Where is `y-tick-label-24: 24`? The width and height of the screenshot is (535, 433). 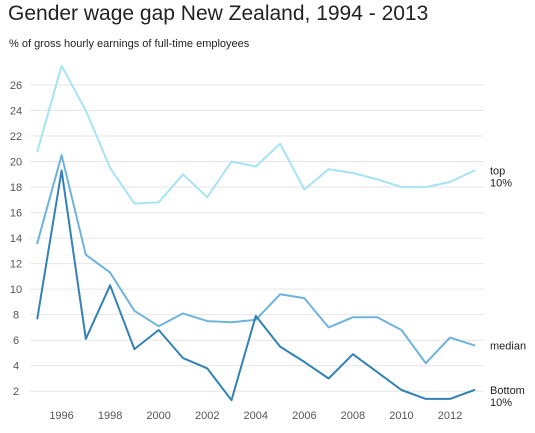
y-tick-label-24: 24 is located at coordinates (16, 111).